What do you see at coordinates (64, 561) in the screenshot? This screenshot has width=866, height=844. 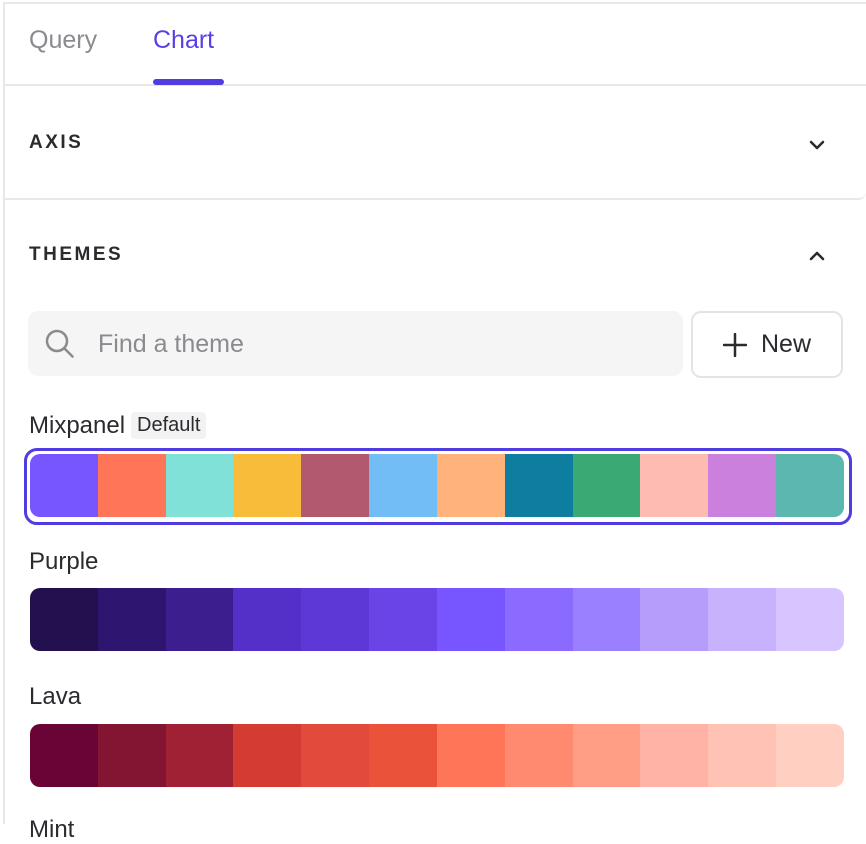 I see `theme-name-purple: Purple` at bounding box center [64, 561].